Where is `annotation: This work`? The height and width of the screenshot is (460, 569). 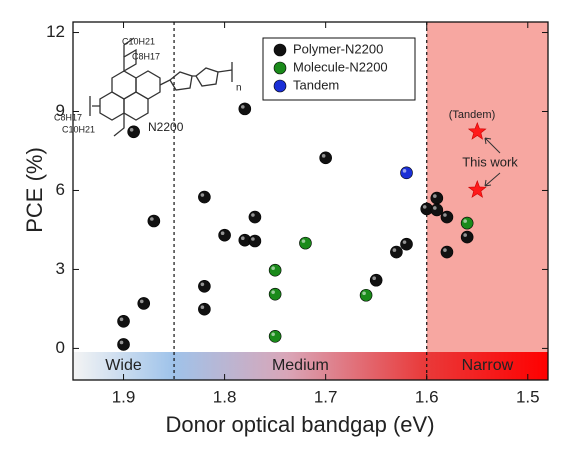
annotation: This work is located at coordinates (490, 161).